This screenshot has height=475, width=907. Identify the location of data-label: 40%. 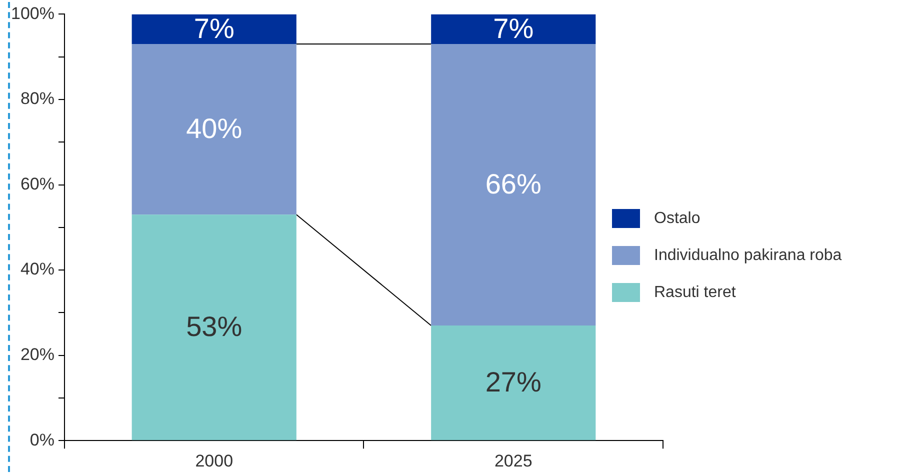
(214, 128).